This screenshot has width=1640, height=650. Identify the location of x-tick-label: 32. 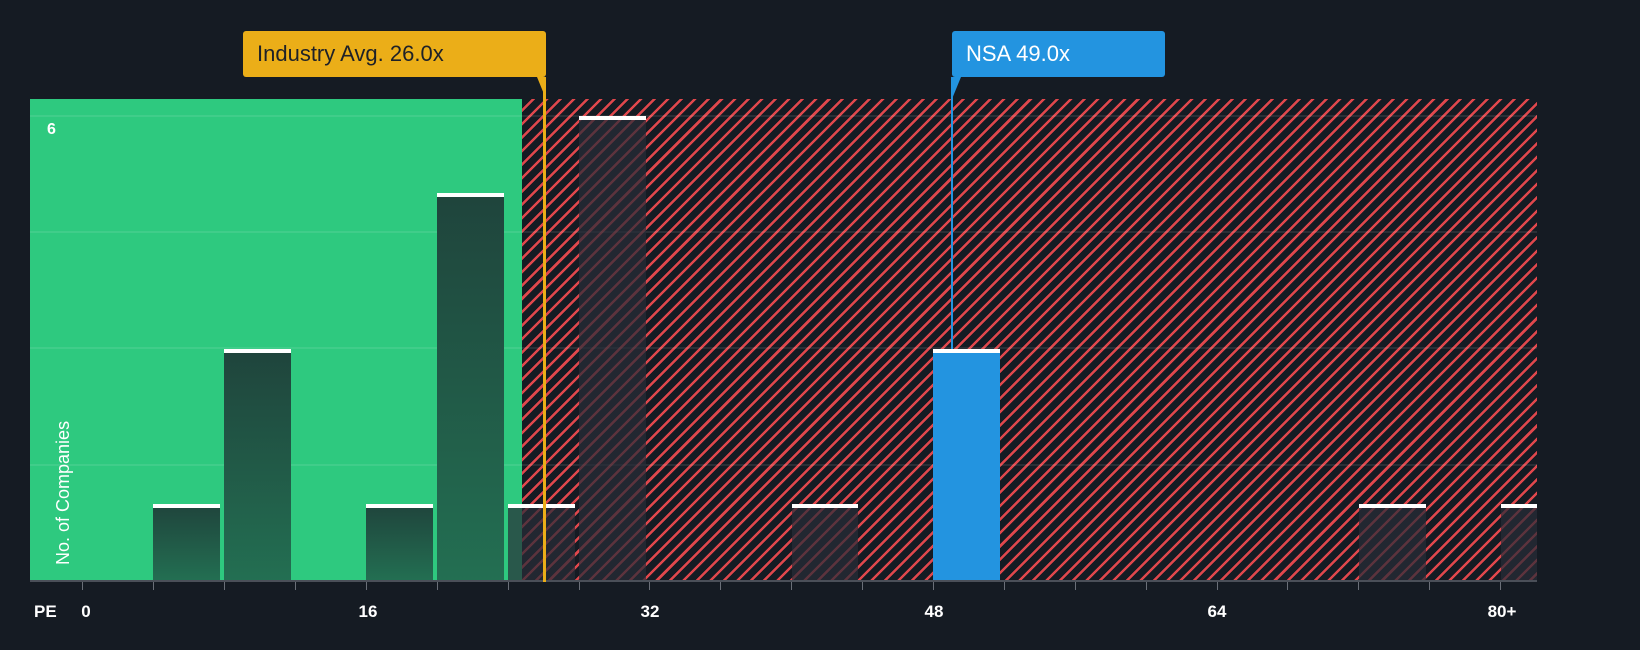
(650, 611).